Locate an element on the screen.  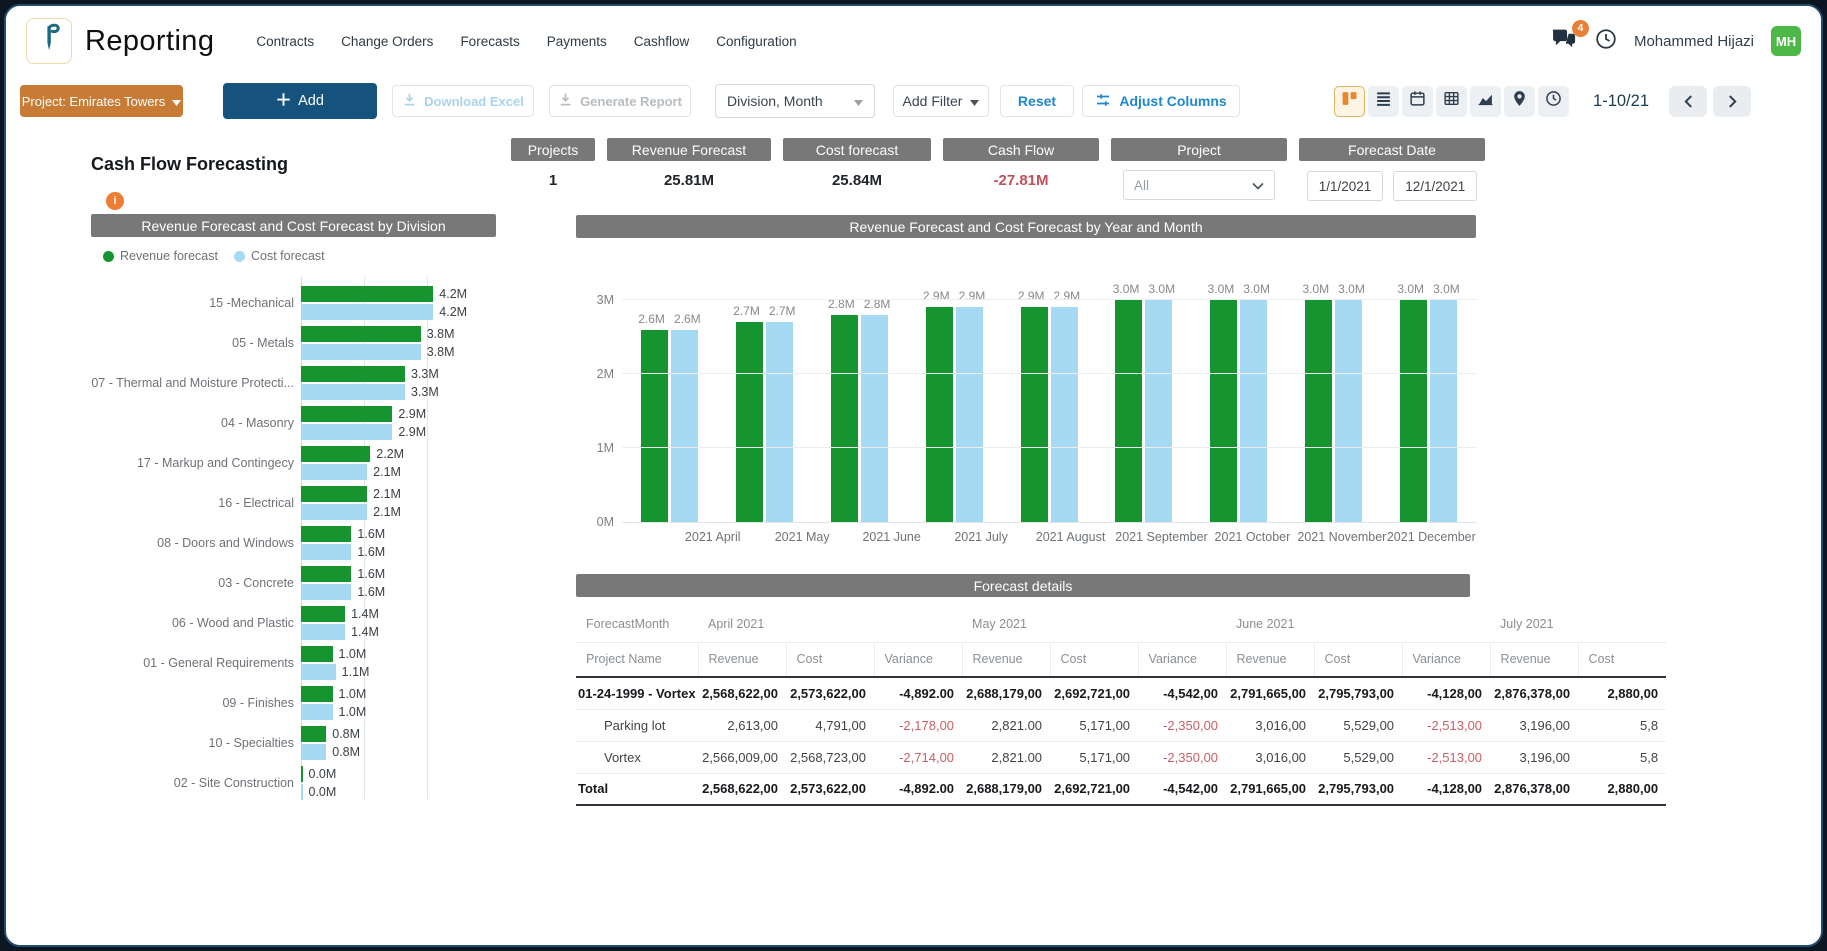
kpi-header-revenue-forecast: Revenue Forecast is located at coordinates (689, 149).